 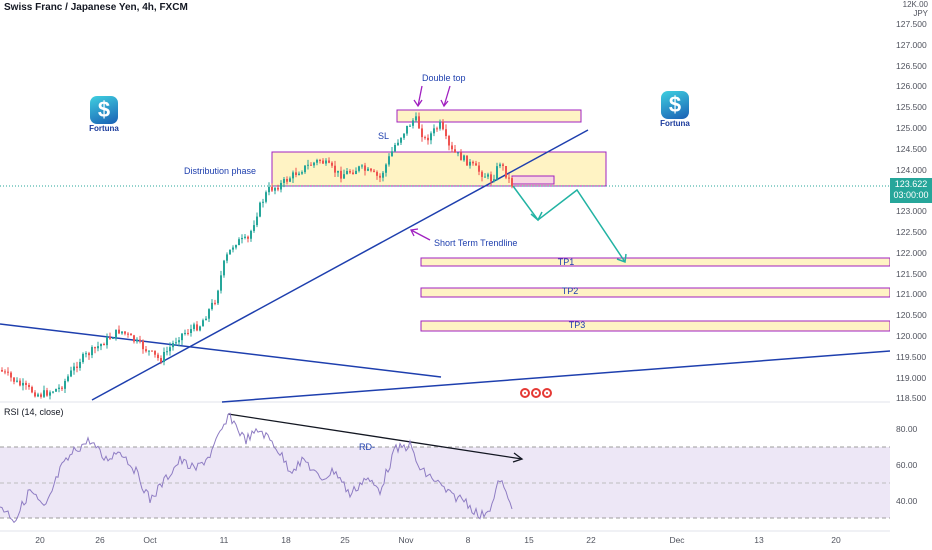 I want to click on price-tick: 120.500, so click(x=911, y=315).